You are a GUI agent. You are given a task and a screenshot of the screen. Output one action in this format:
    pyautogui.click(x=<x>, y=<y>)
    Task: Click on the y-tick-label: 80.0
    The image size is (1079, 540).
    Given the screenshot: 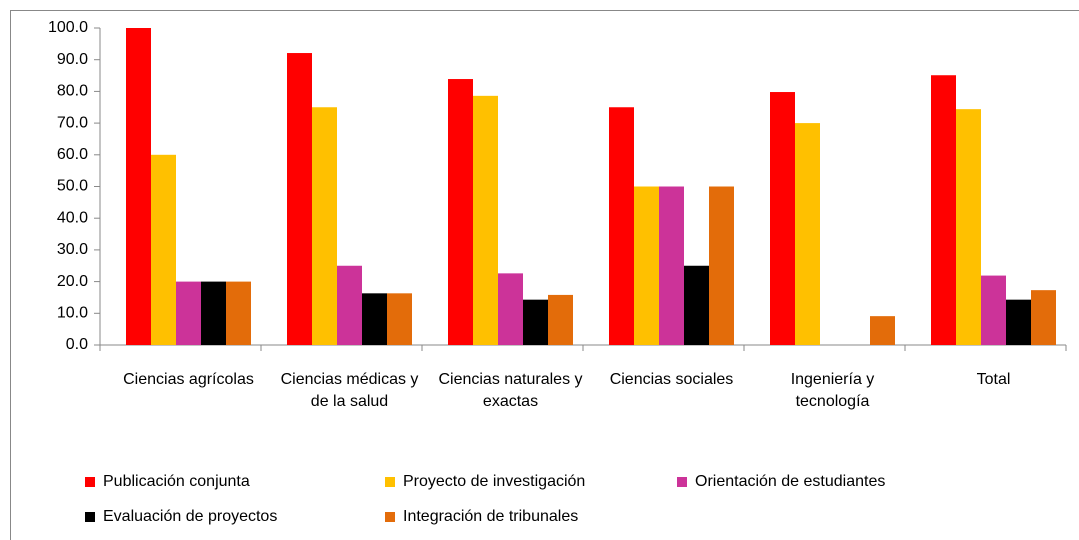 What is the action you would take?
    pyautogui.click(x=72, y=91)
    